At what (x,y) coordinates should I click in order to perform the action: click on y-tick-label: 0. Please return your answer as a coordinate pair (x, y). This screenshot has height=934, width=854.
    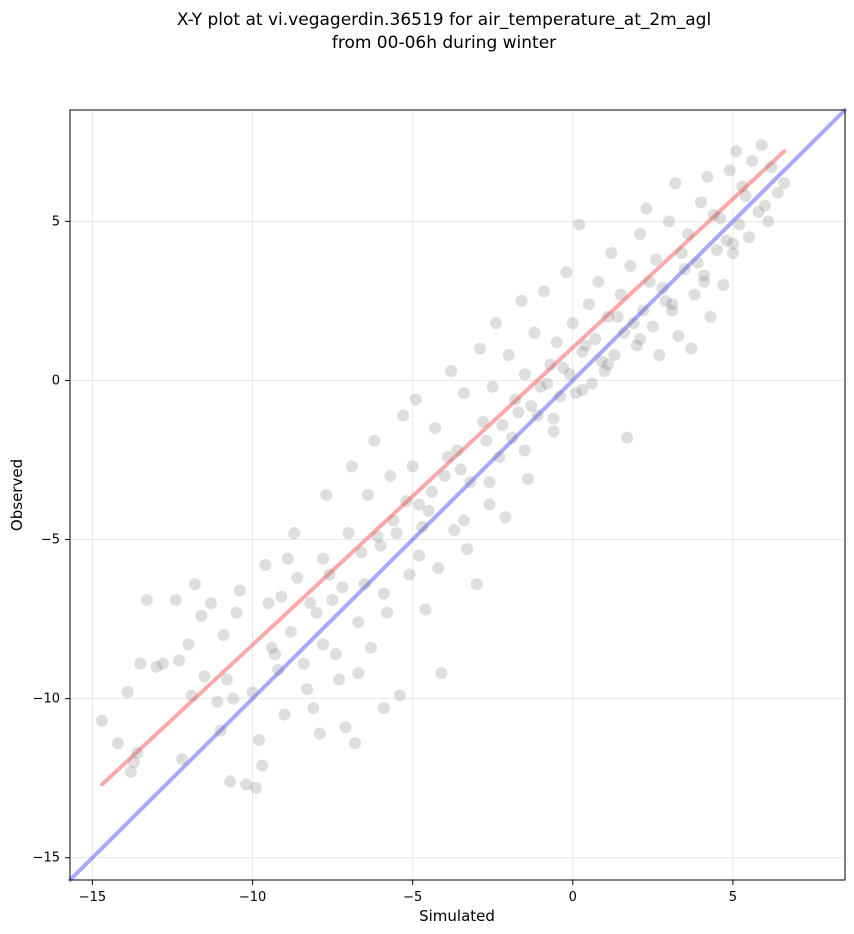
    Looking at the image, I should click on (56, 380).